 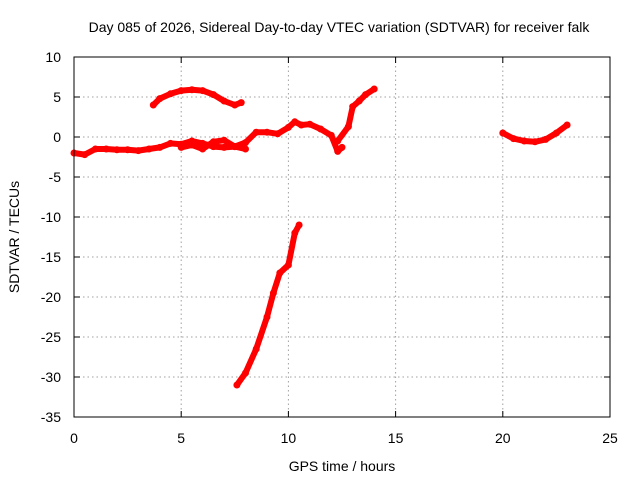 What do you see at coordinates (396, 438) in the screenshot?
I see `x-tick-label: 15` at bounding box center [396, 438].